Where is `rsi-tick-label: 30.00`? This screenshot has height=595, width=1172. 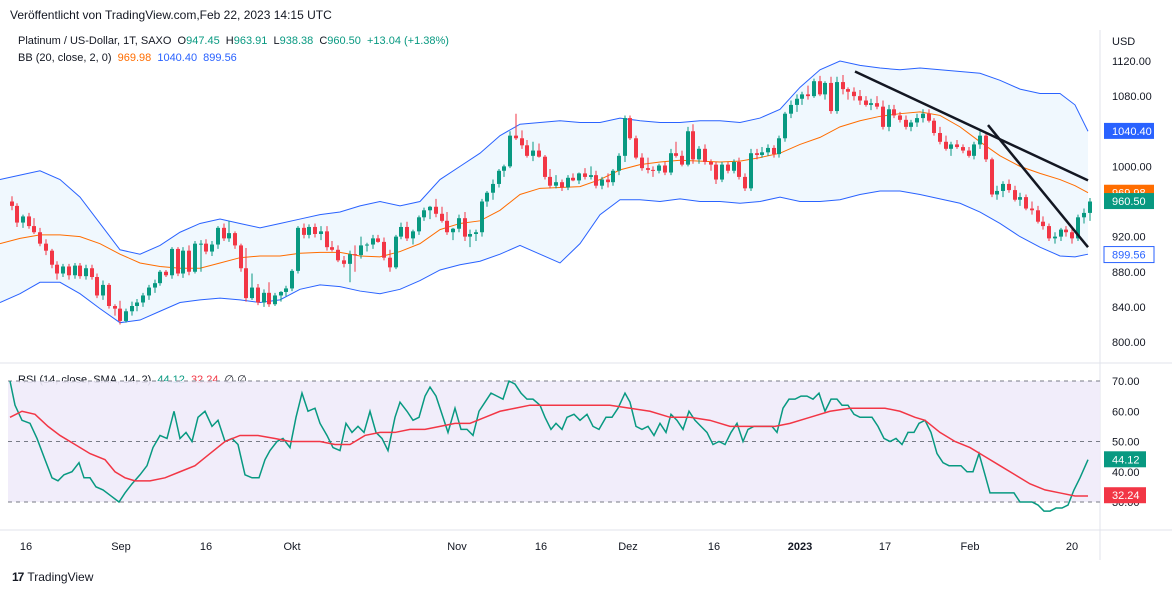
rsi-tick-label: 30.00 is located at coordinates (1126, 503).